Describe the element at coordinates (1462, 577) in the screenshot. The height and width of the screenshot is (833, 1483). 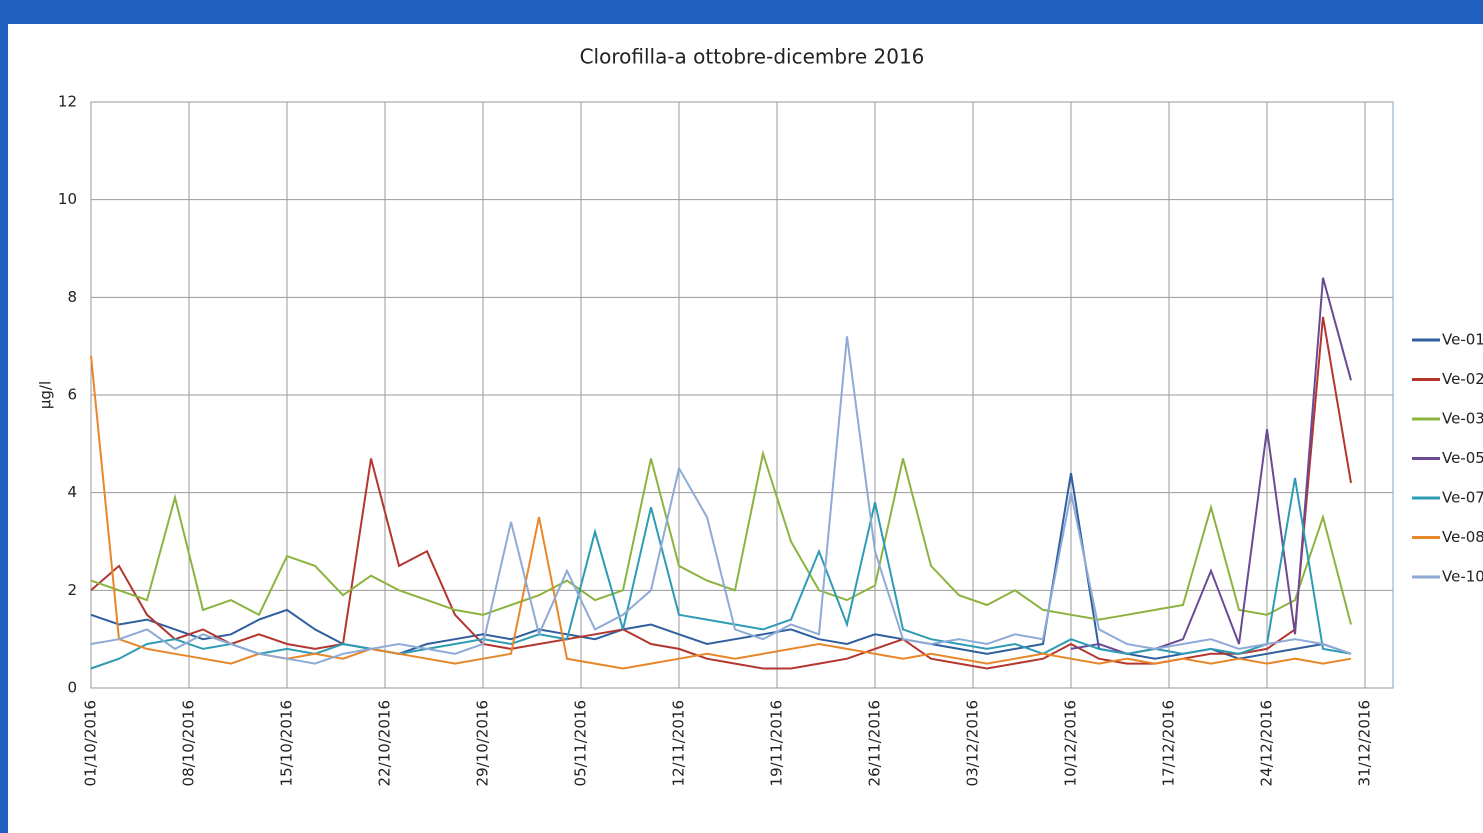
I see `legend-label: Ve-10` at that location.